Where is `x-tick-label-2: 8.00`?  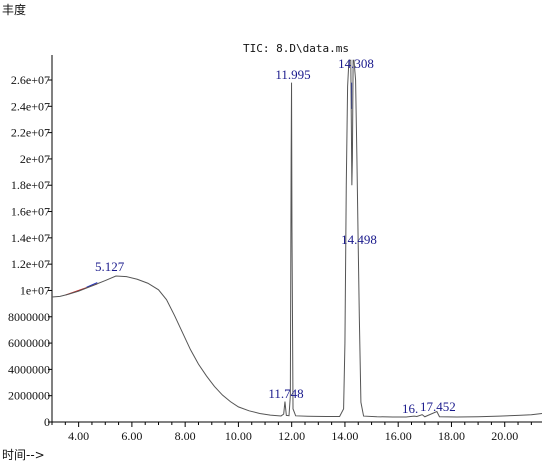
x-tick-label-2: 8.00 is located at coordinates (185, 436).